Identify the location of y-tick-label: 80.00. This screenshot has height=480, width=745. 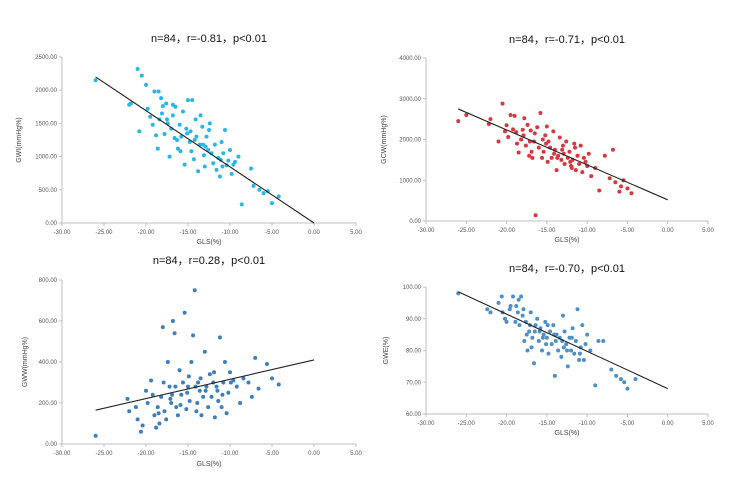
(414, 352).